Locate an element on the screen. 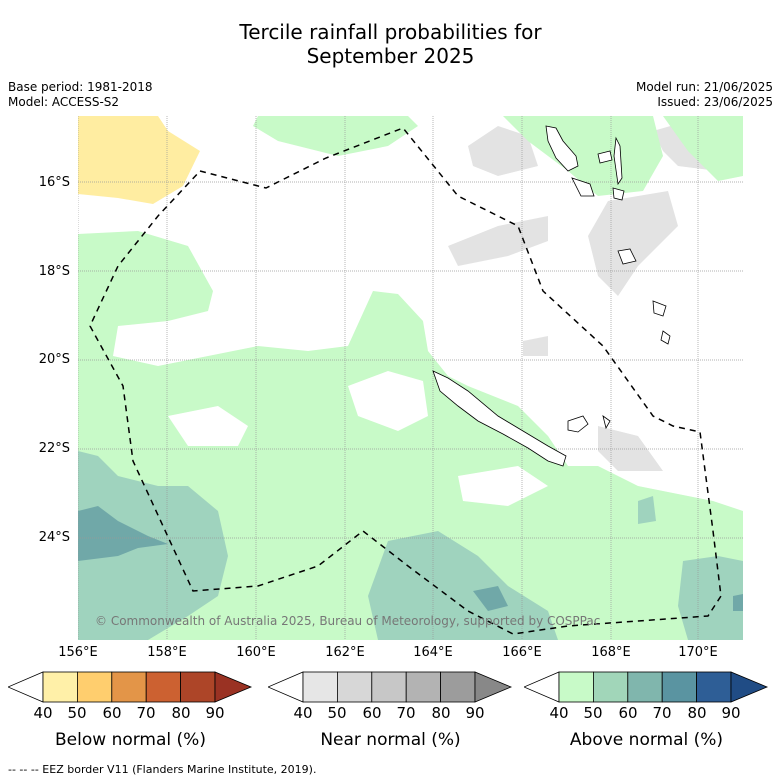  meta-right: Model run: 21/06/2025 Issued: 23/06/2025 is located at coordinates (704, 95).